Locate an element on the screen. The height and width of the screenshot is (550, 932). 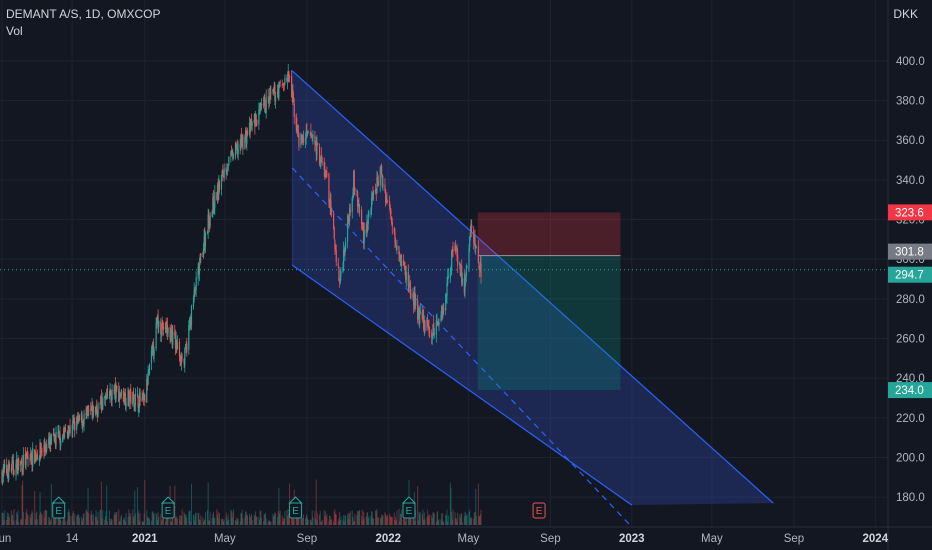
earnings-marker-pointer is located at coordinates (58, 500).